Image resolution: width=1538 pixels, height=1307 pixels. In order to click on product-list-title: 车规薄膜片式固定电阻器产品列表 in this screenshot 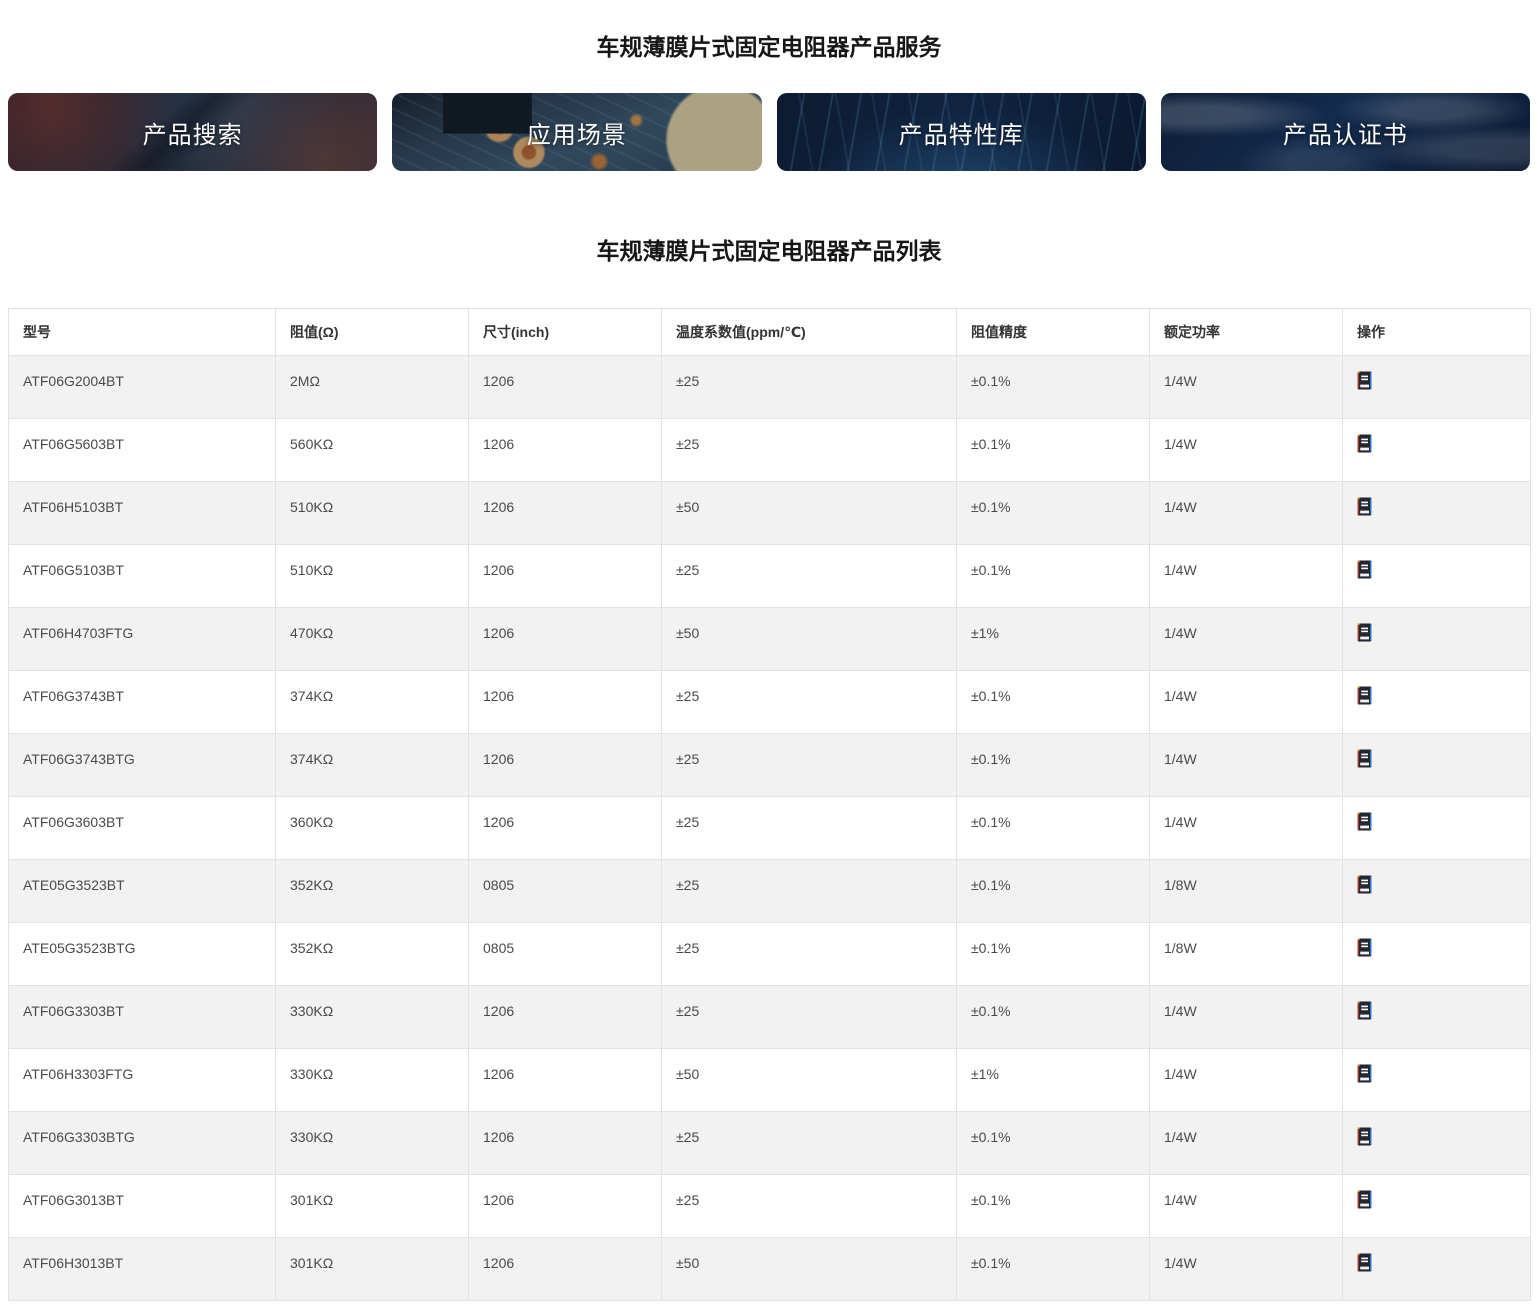, I will do `click(769, 251)`.